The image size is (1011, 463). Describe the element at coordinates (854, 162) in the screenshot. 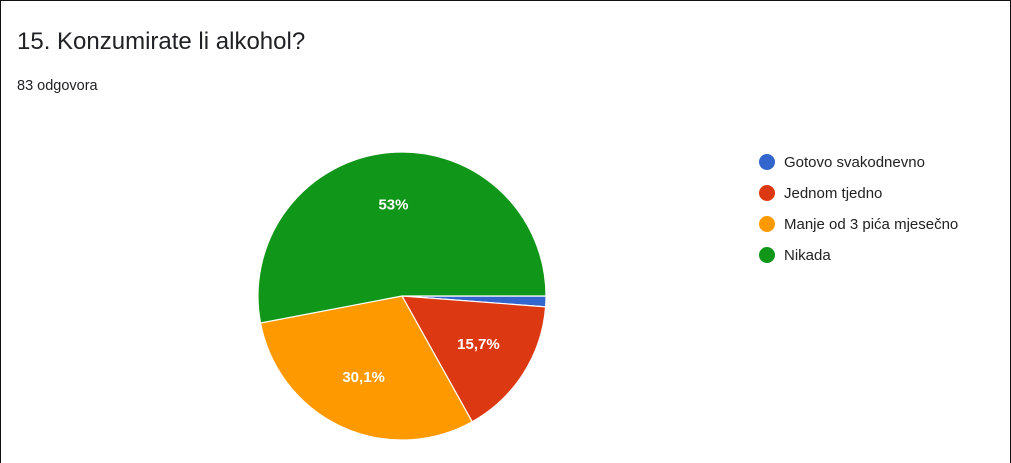

I see `legend-label-gotovo-svakodnevno: Gotovo svakodnevno` at that location.